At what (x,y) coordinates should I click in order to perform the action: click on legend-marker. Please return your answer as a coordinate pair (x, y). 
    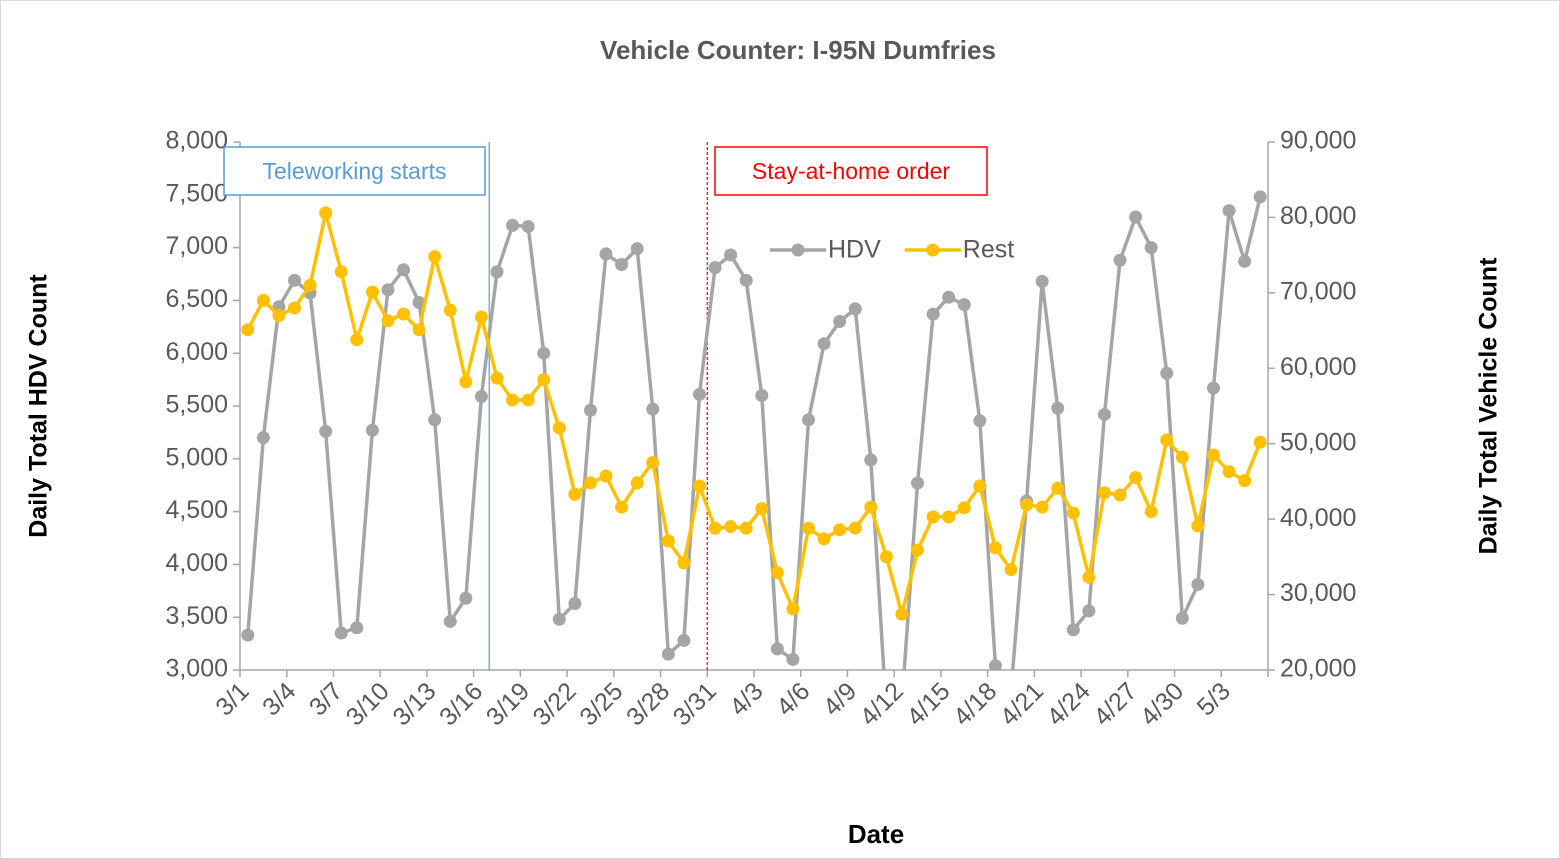
    Looking at the image, I should click on (798, 250).